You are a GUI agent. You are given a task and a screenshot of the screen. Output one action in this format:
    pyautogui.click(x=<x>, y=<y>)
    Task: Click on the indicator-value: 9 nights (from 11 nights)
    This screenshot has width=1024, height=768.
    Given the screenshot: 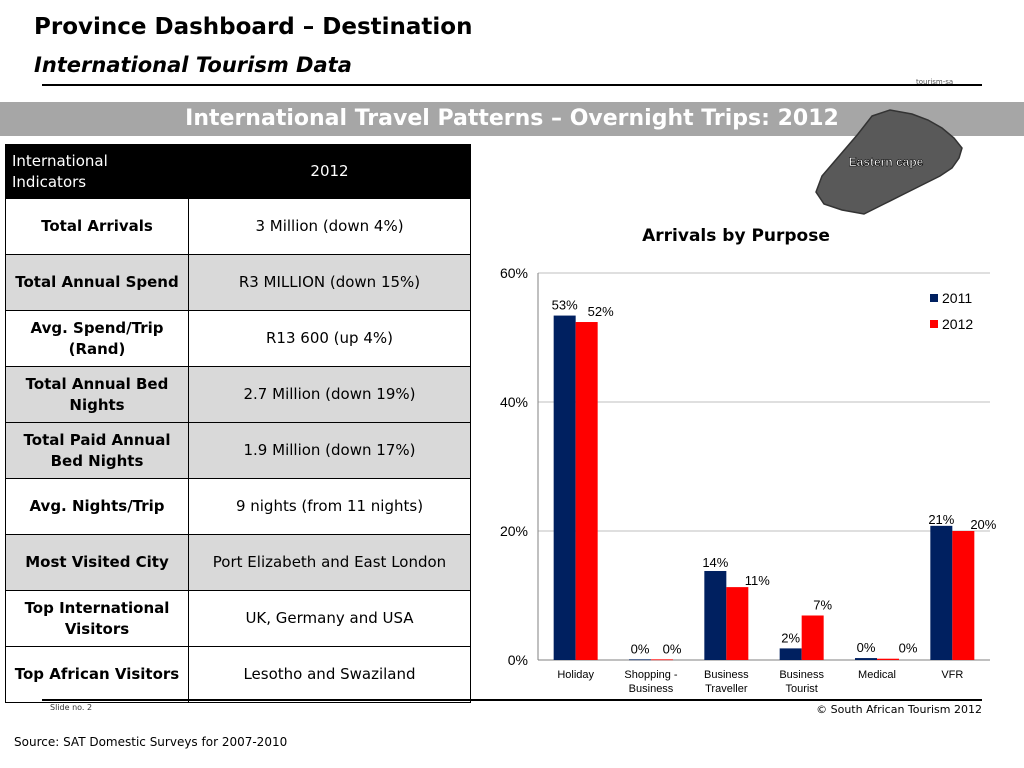 What is the action you would take?
    pyautogui.click(x=329, y=506)
    